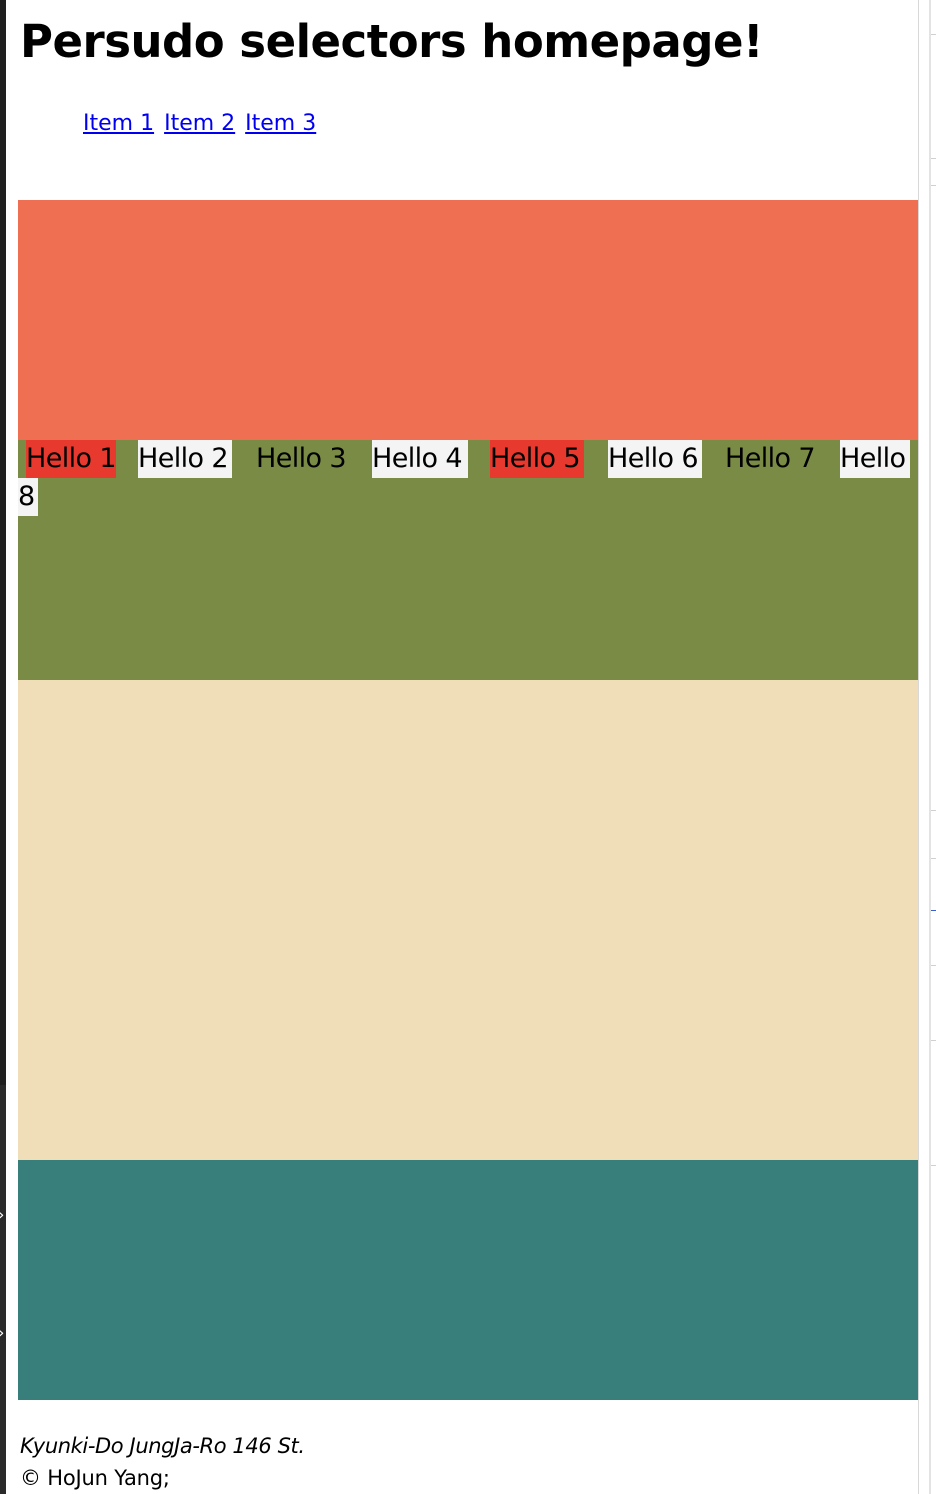 Image resolution: width=936 pixels, height=1494 pixels. I want to click on window-left-edge: › ›, so click(3, 747).